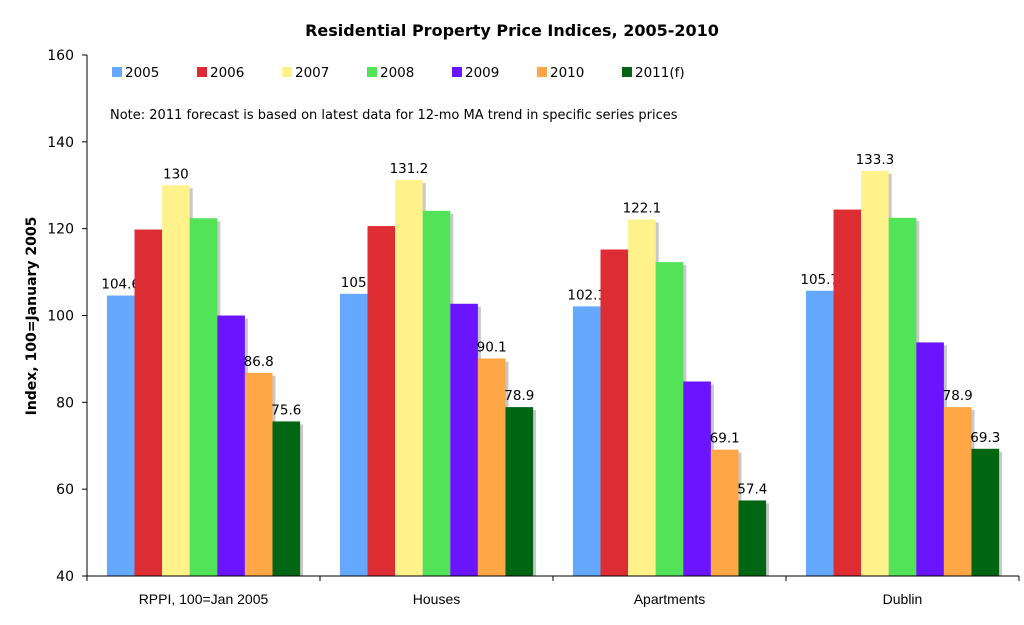  I want to click on y-tick-label: 120, so click(60, 230).